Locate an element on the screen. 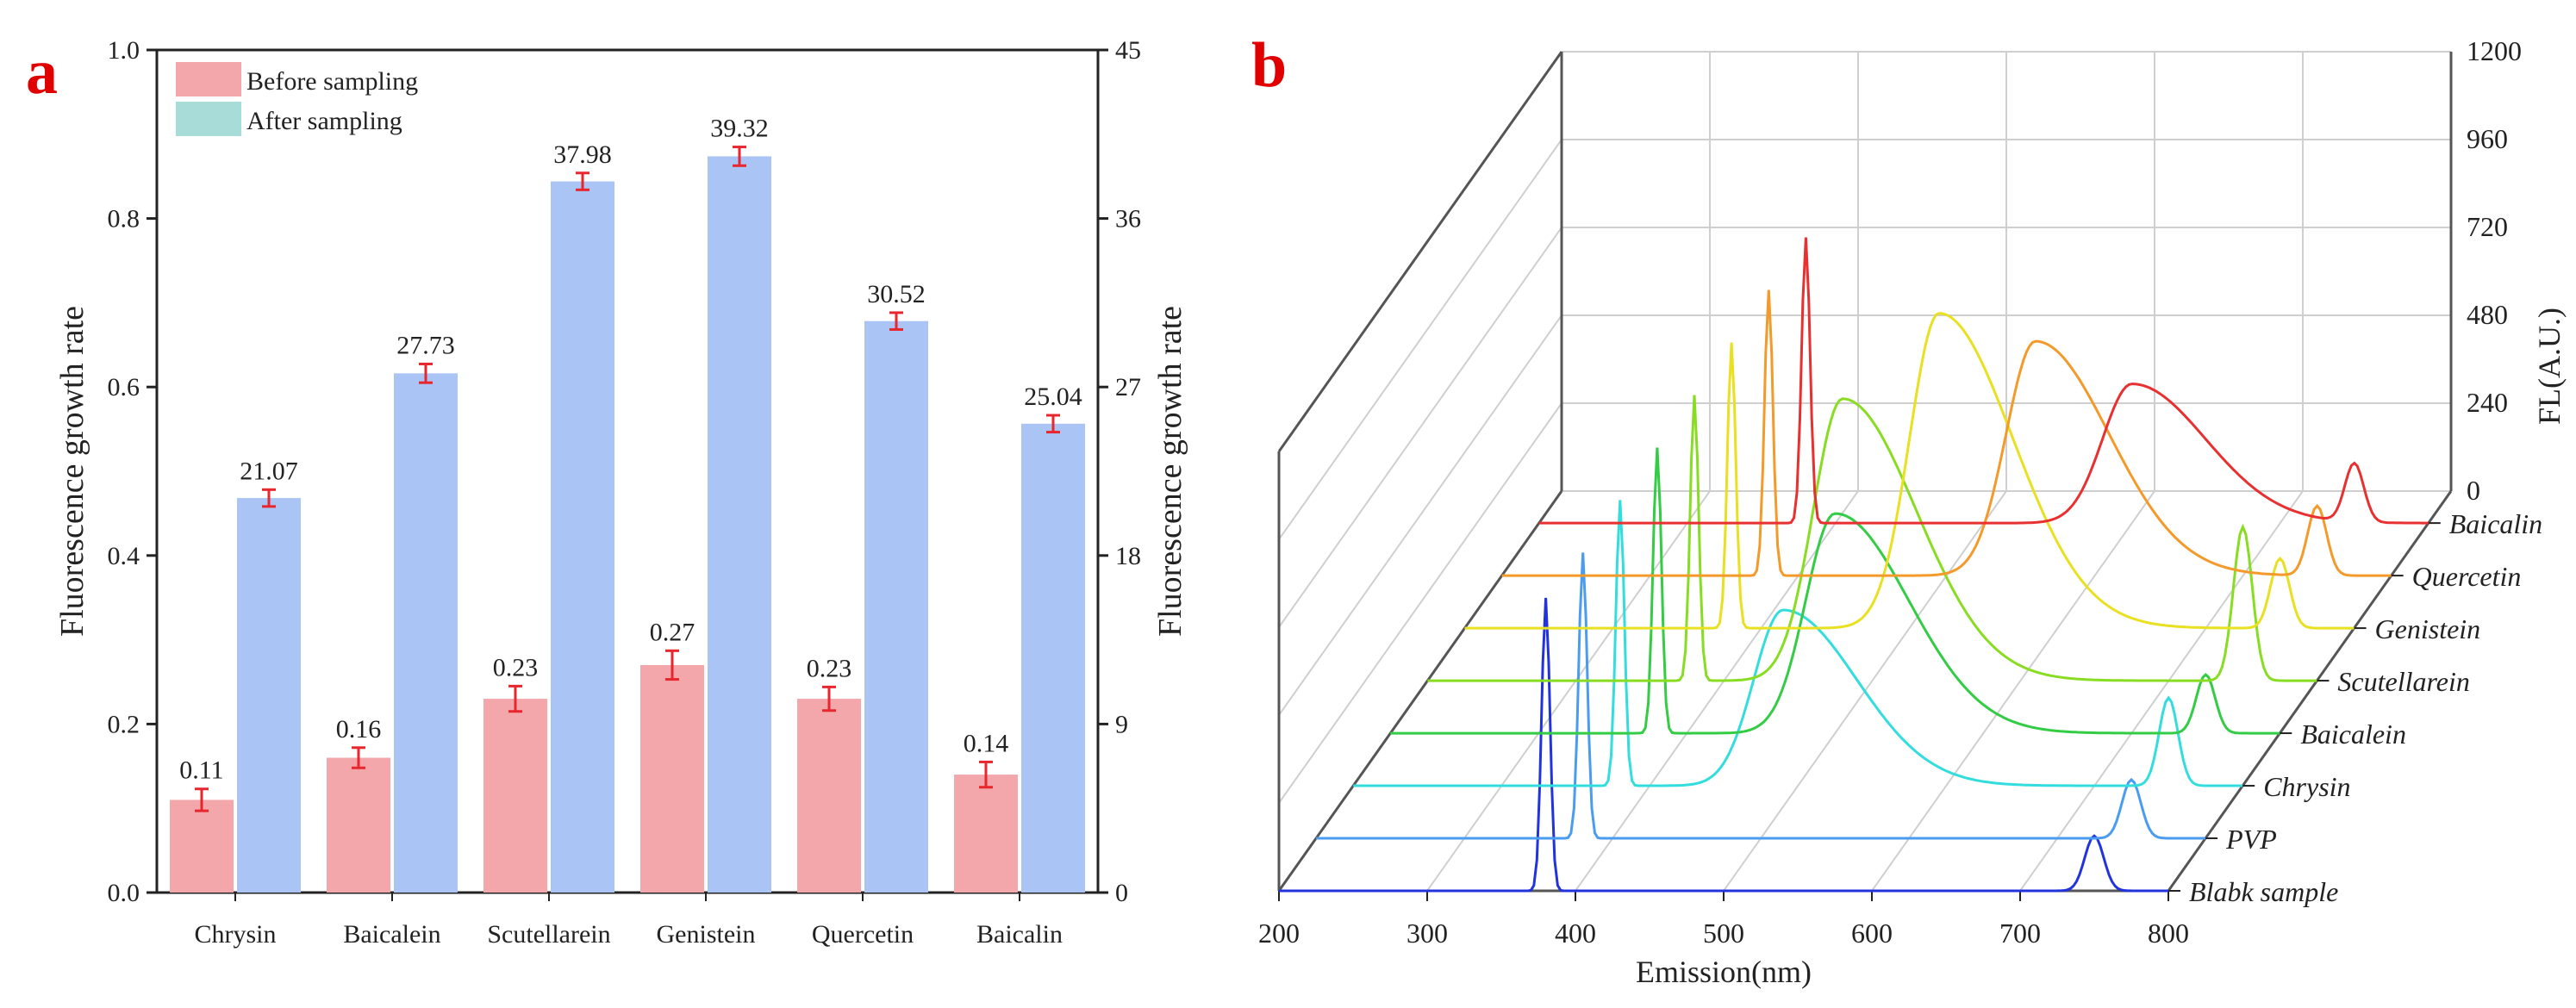 This screenshot has height=1008, width=2576. z-tick-label: 0 is located at coordinates (2473, 491).